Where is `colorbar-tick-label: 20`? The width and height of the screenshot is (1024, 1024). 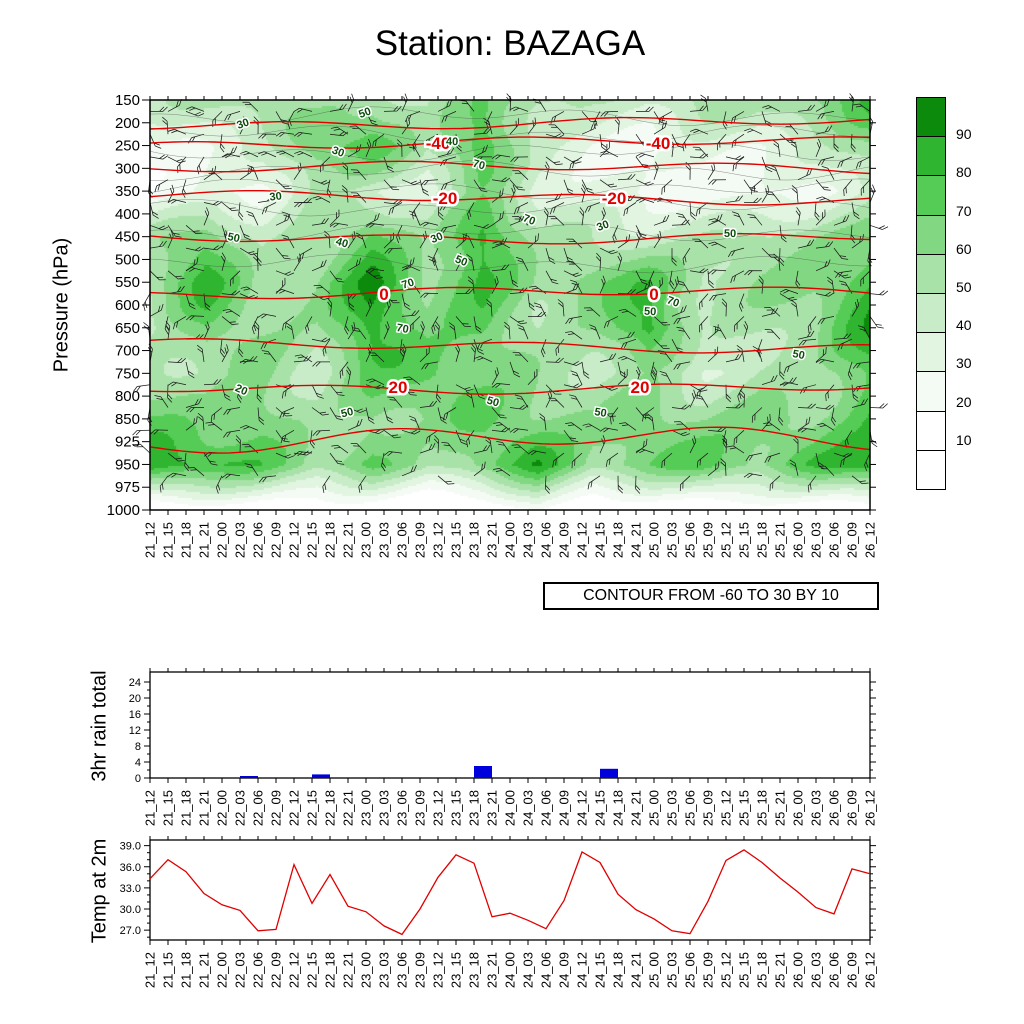 colorbar-tick-label: 20 is located at coordinates (964, 401).